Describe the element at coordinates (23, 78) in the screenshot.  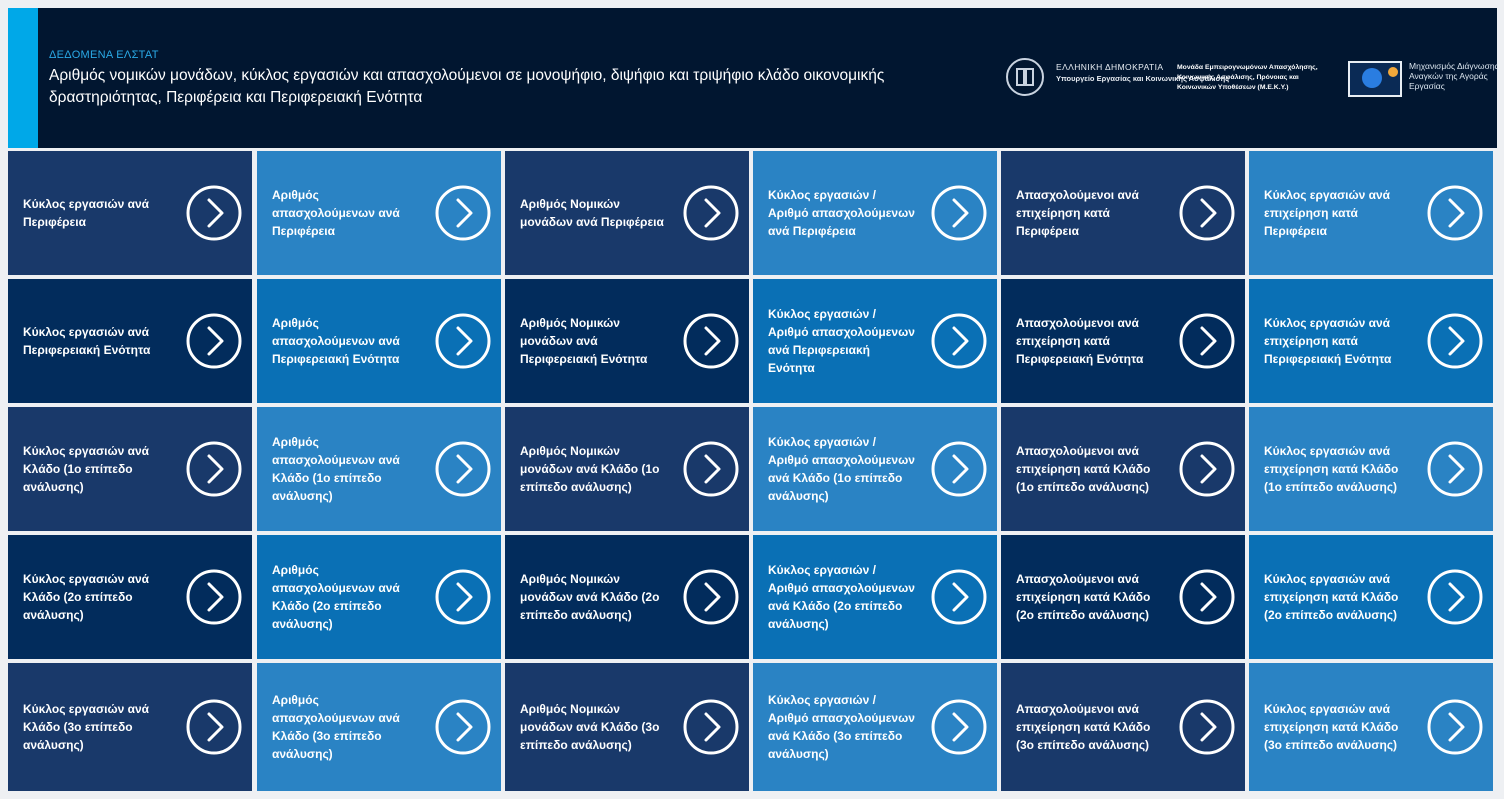
I see `header-accent-bar` at that location.